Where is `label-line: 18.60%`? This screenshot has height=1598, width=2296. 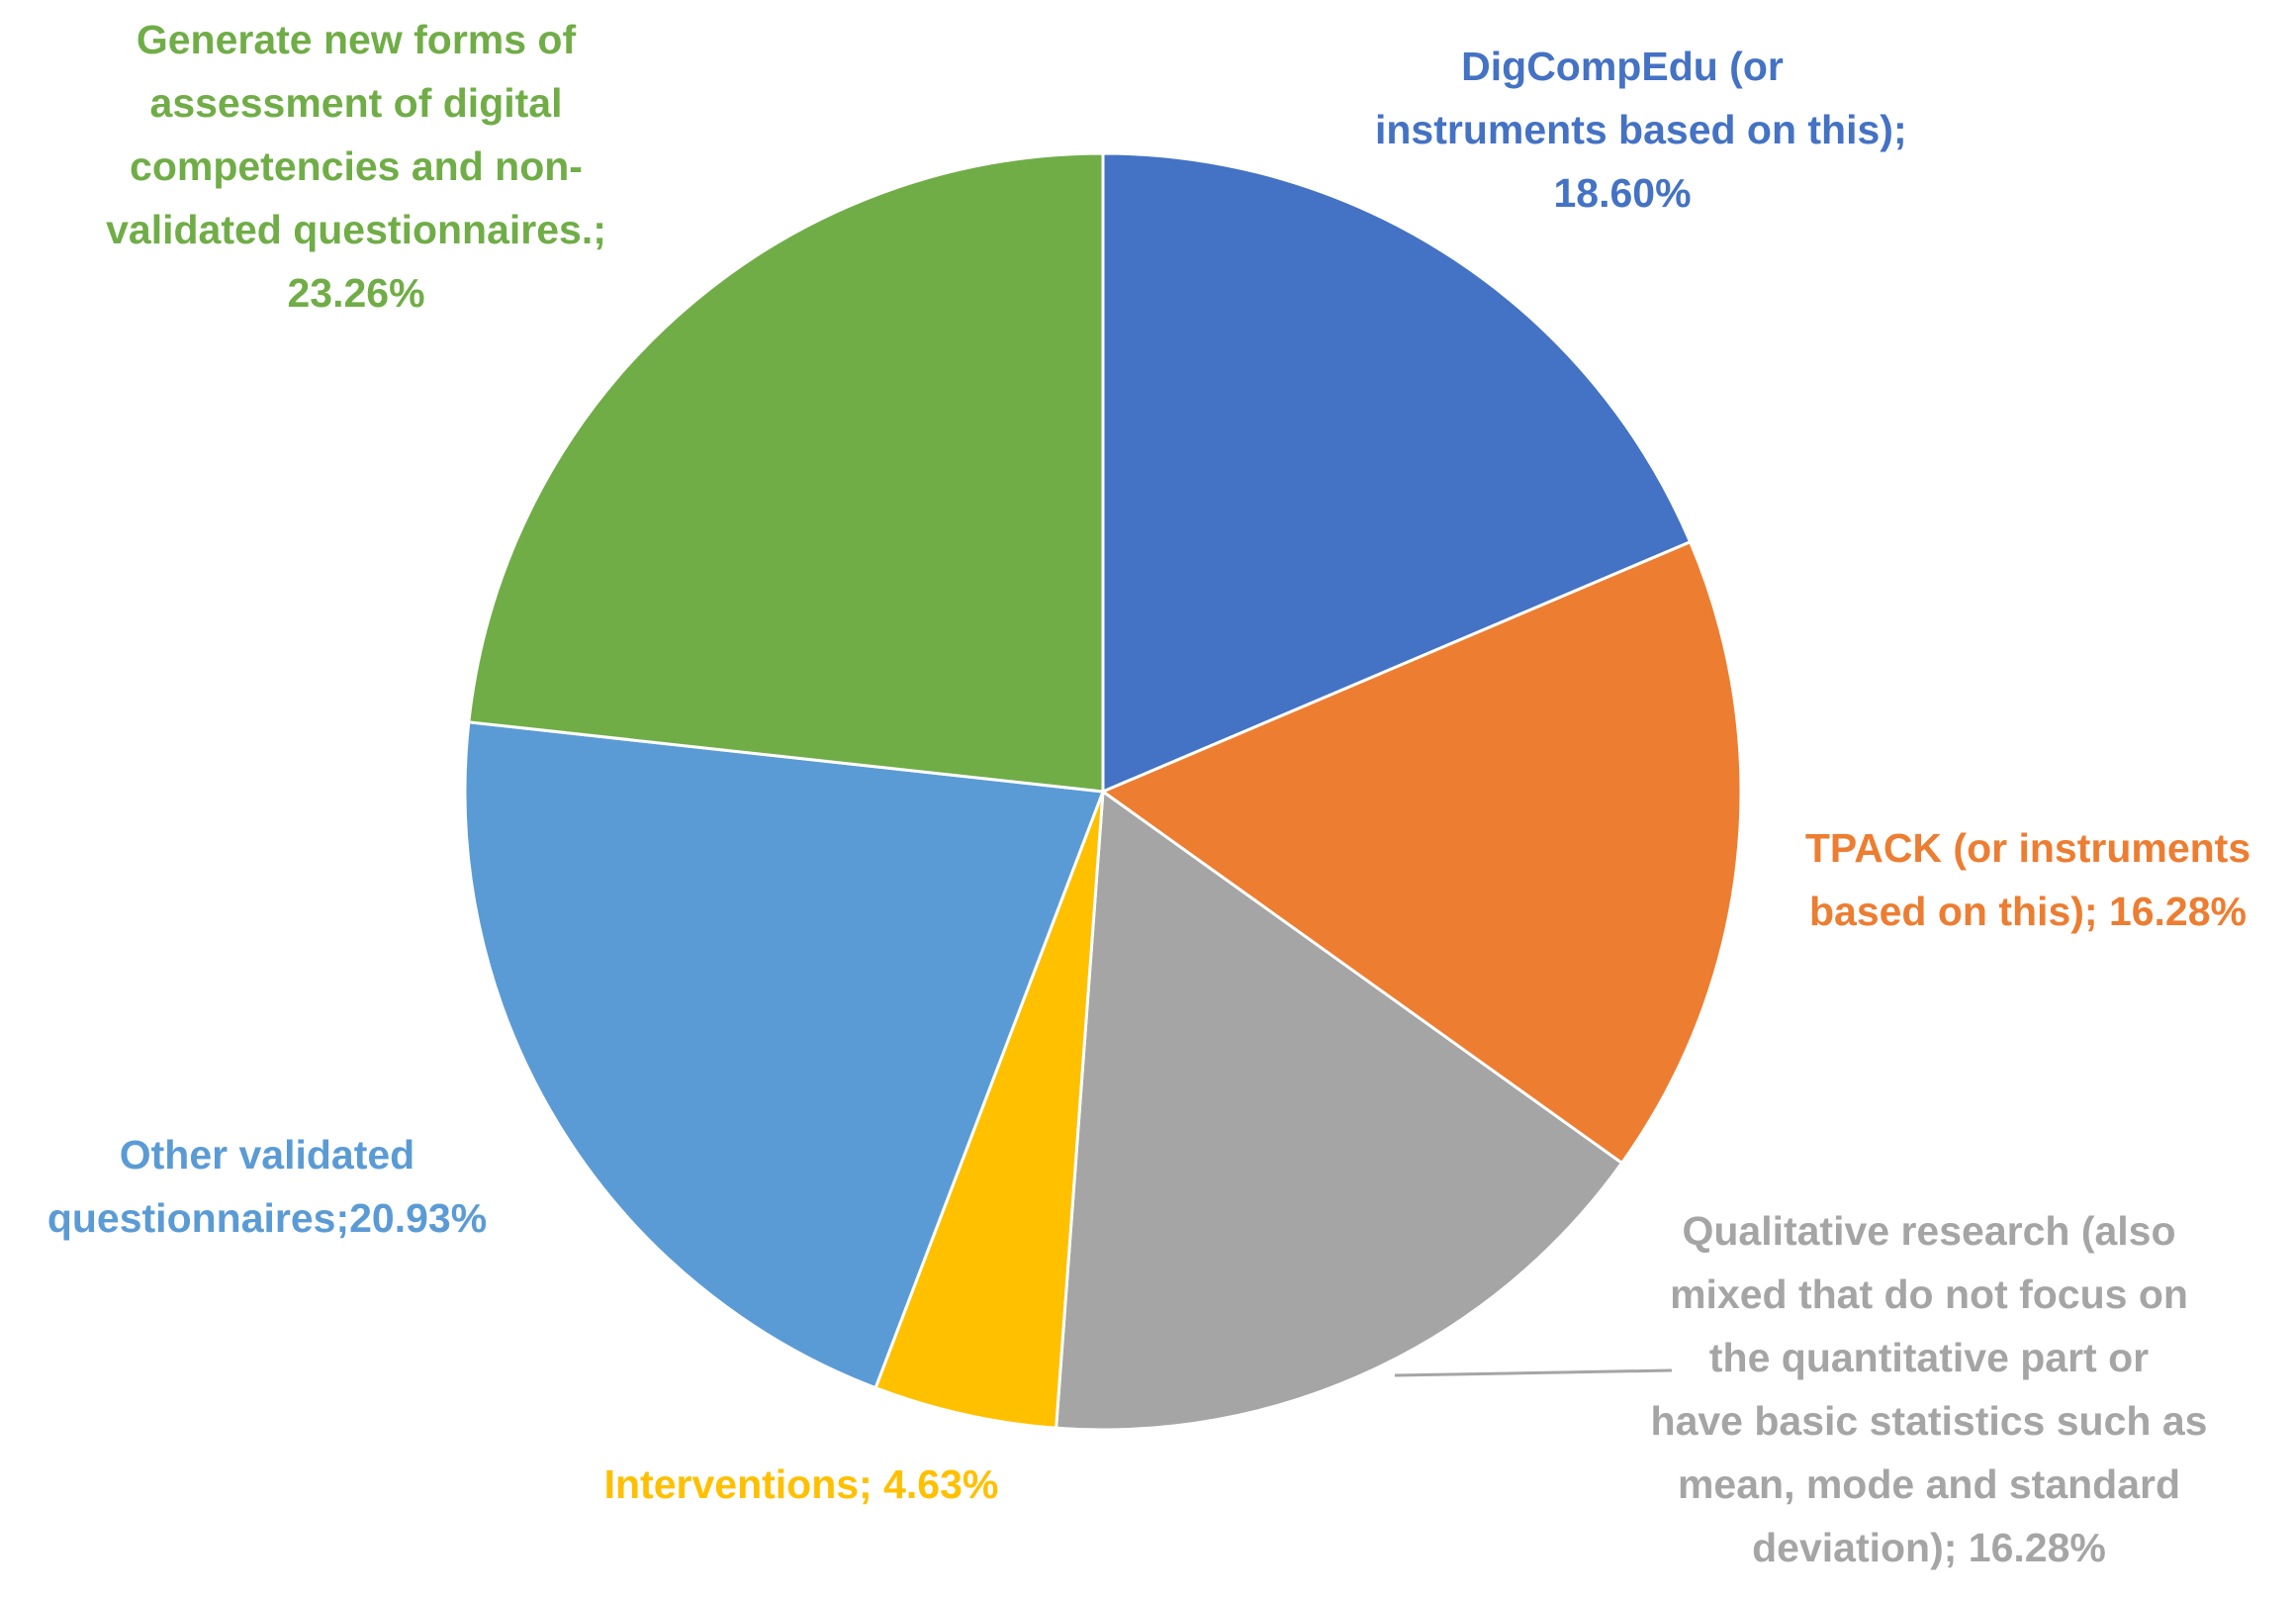 label-line: 18.60% is located at coordinates (1622, 193).